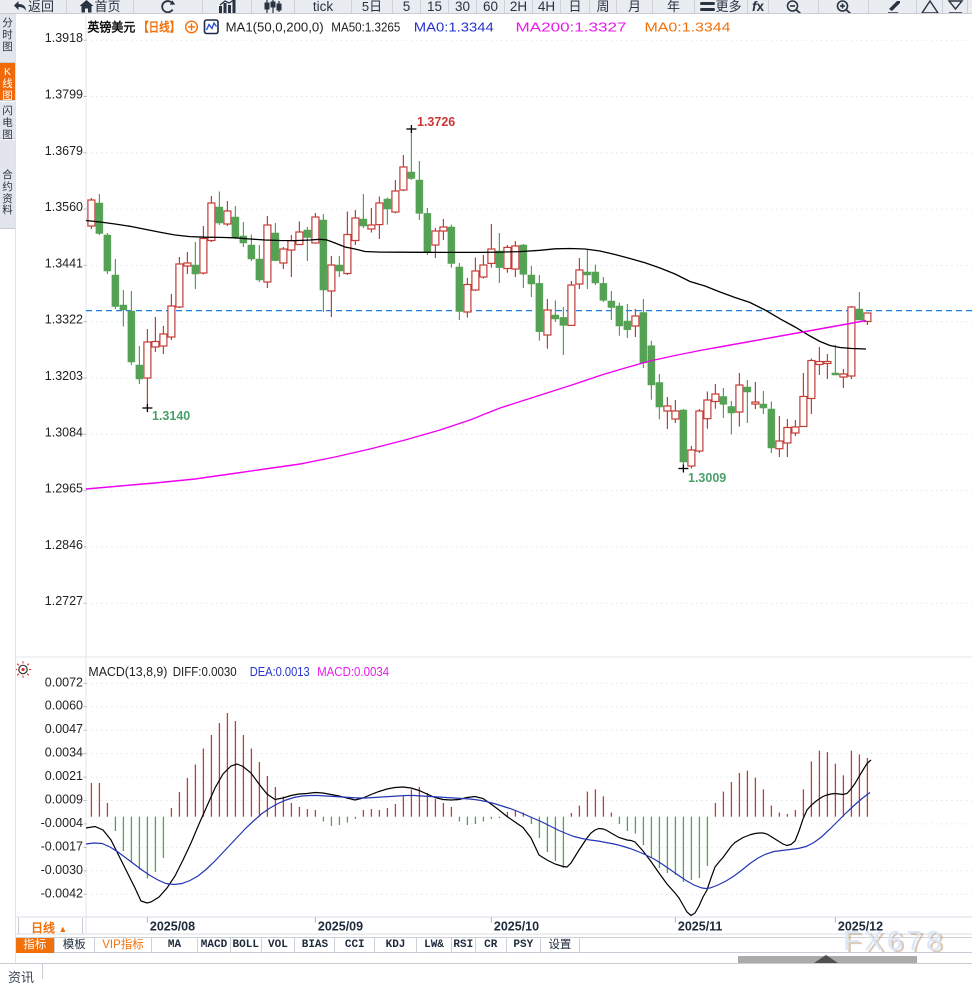 Image resolution: width=972 pixels, height=986 pixels. I want to click on svg-text: 1.3560, so click(64, 207).